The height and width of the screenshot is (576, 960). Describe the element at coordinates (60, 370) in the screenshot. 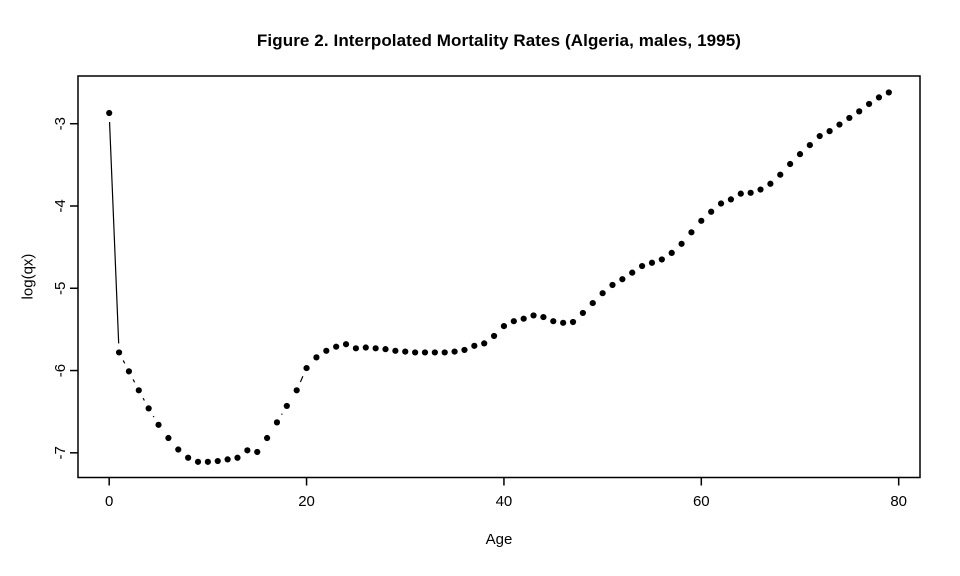

I see `y-tick-label: -6` at that location.